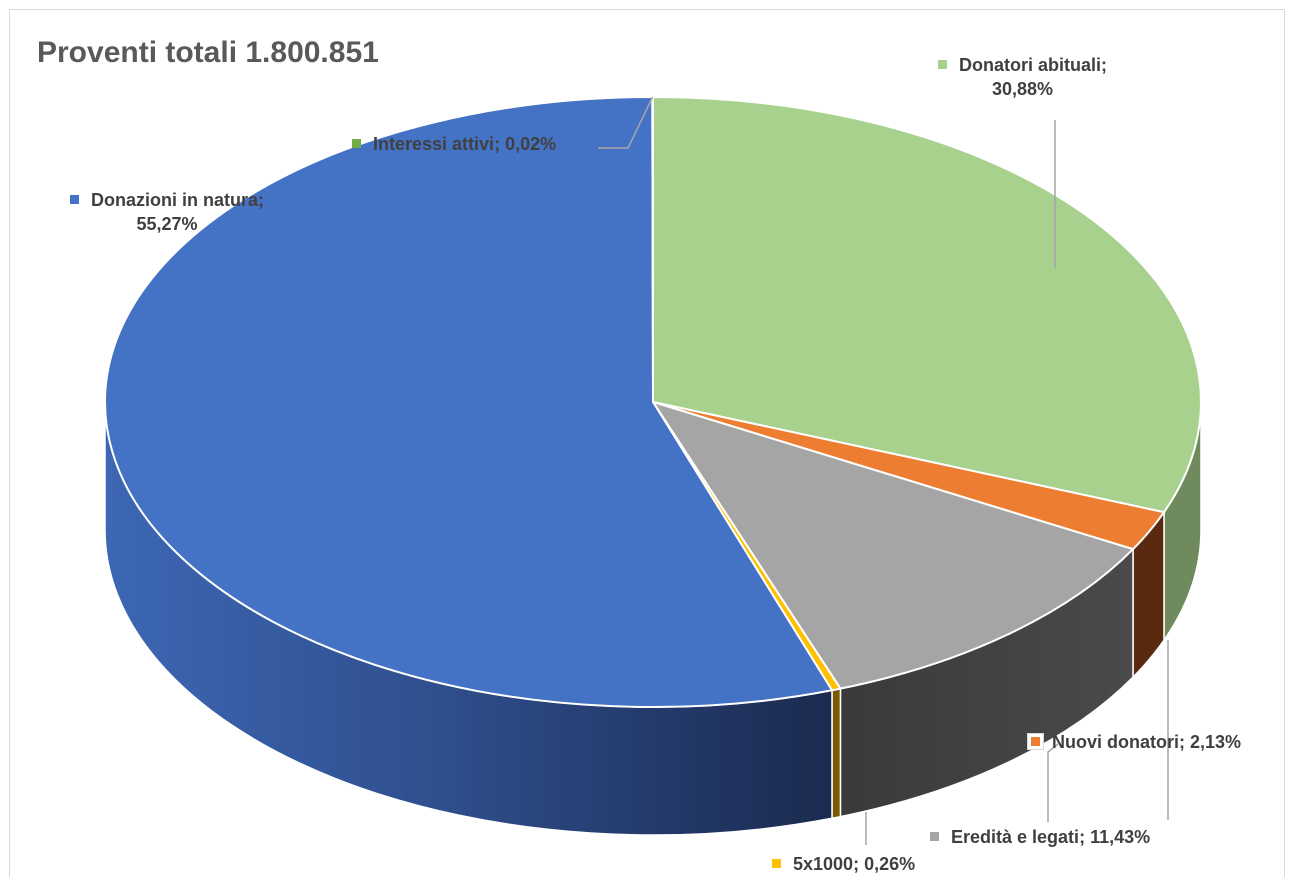 This screenshot has width=1294, height=878. Describe the element at coordinates (652, 249) in the screenshot. I see `slice-interessi-attivi` at that location.